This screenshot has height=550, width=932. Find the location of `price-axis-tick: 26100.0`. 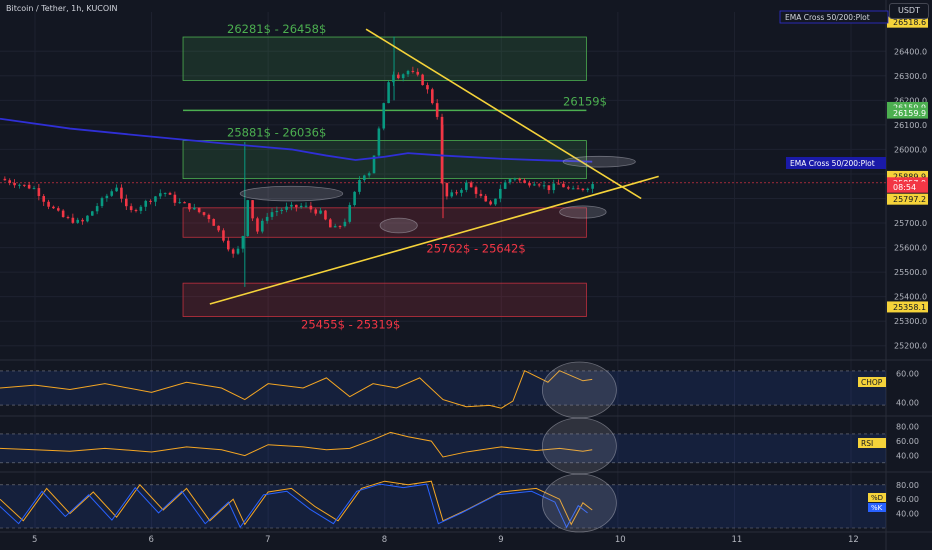

price-axis-tick: 26100.0 is located at coordinates (910, 125).